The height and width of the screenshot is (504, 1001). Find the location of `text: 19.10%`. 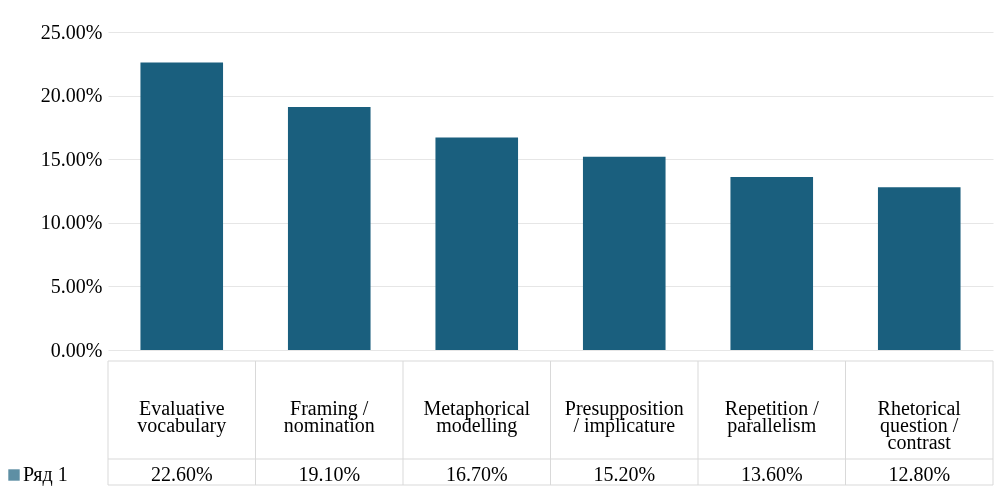

text: 19.10% is located at coordinates (329, 474).